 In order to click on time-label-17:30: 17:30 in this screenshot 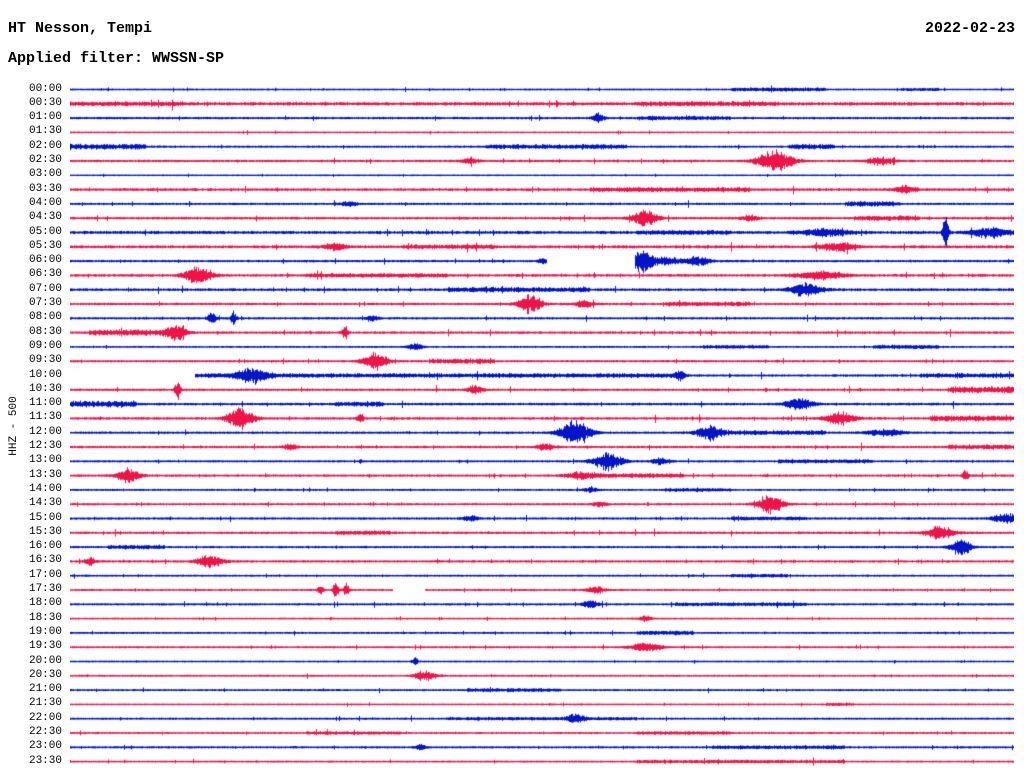, I will do `click(45, 589)`.